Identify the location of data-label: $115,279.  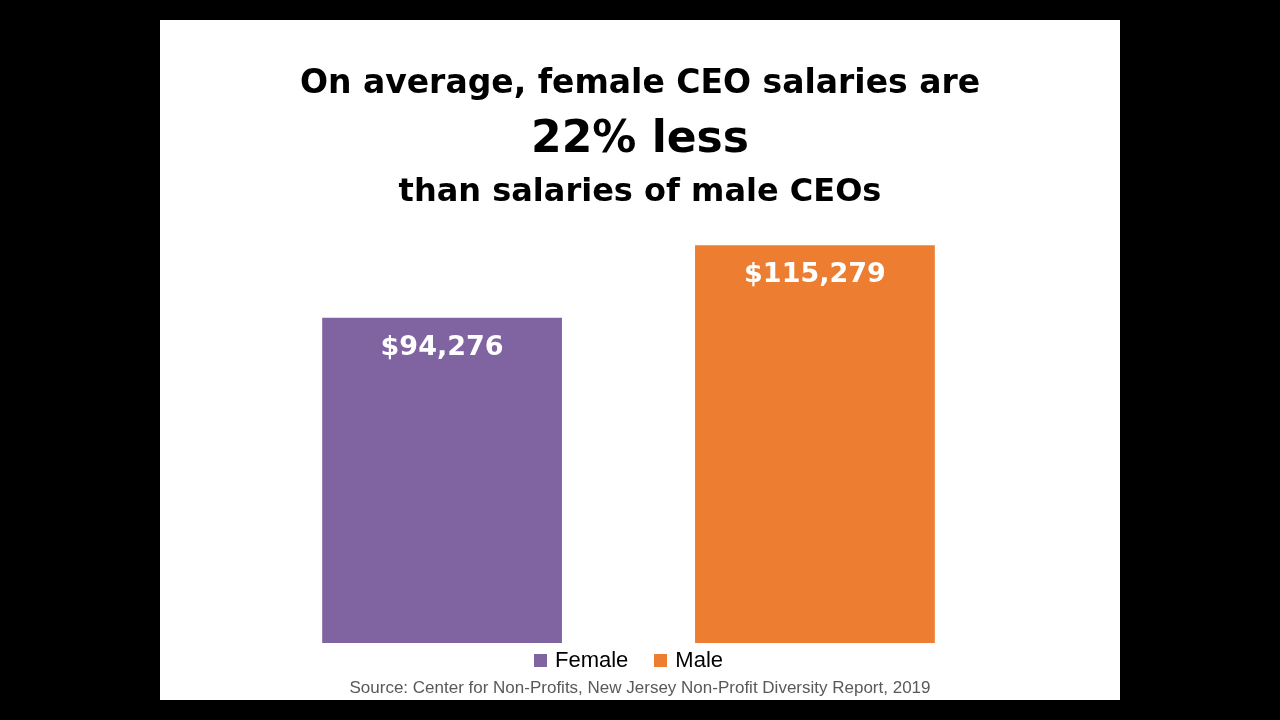
(815, 273).